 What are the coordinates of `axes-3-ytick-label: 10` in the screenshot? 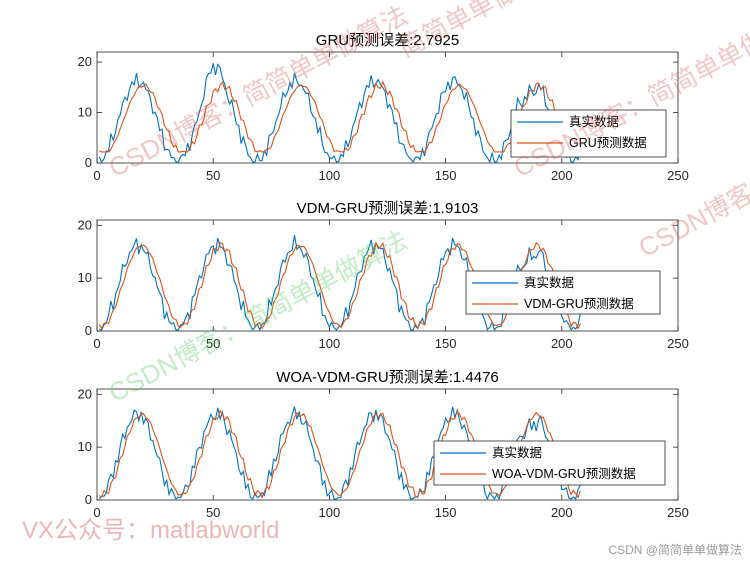 It's located at (85, 446).